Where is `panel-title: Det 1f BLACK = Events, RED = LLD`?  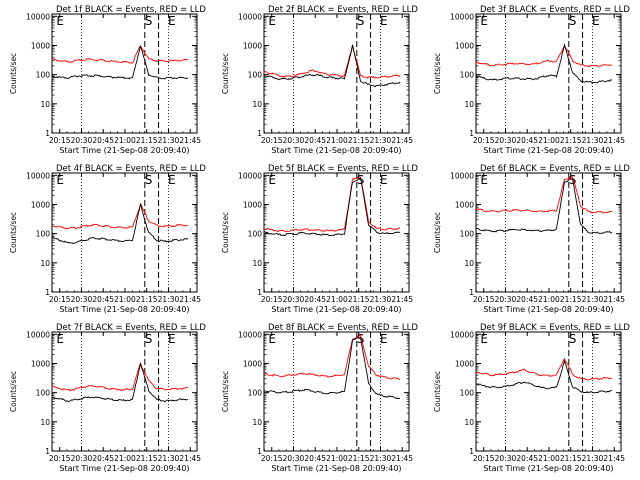
panel-title: Det 1f BLACK = Events, RED = LLD is located at coordinates (131, 10).